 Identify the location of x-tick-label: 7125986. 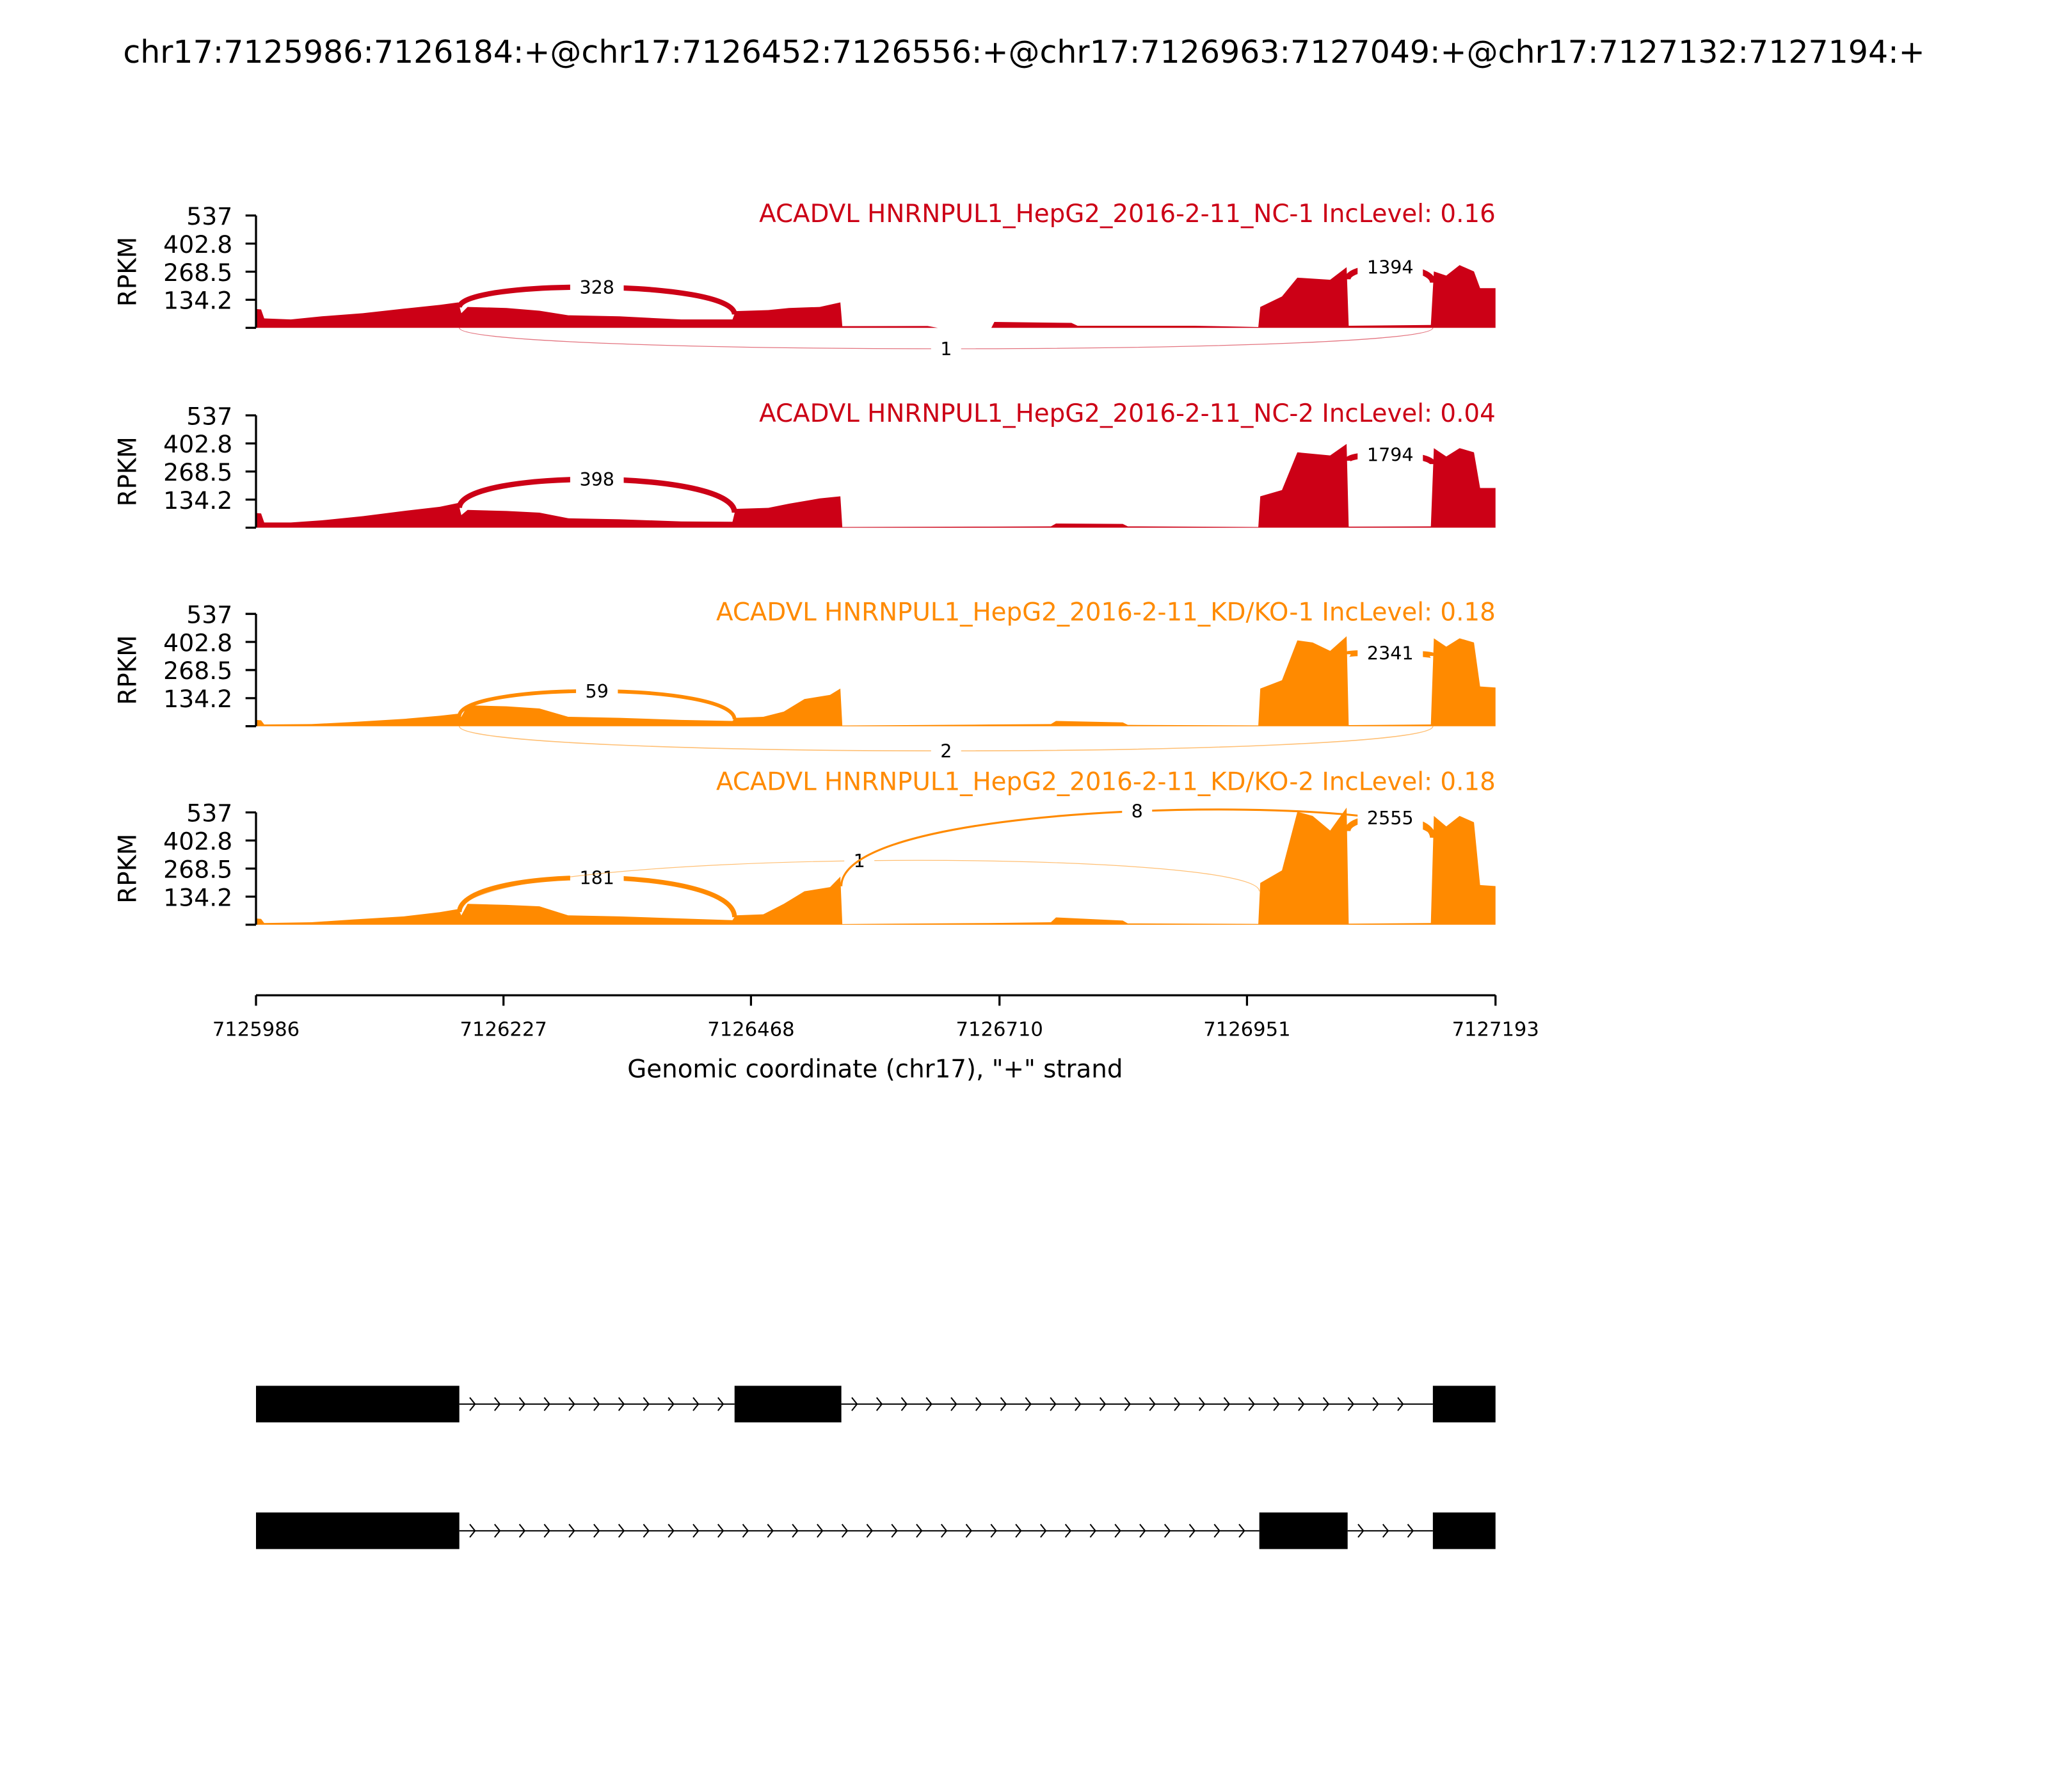
(256, 1029).